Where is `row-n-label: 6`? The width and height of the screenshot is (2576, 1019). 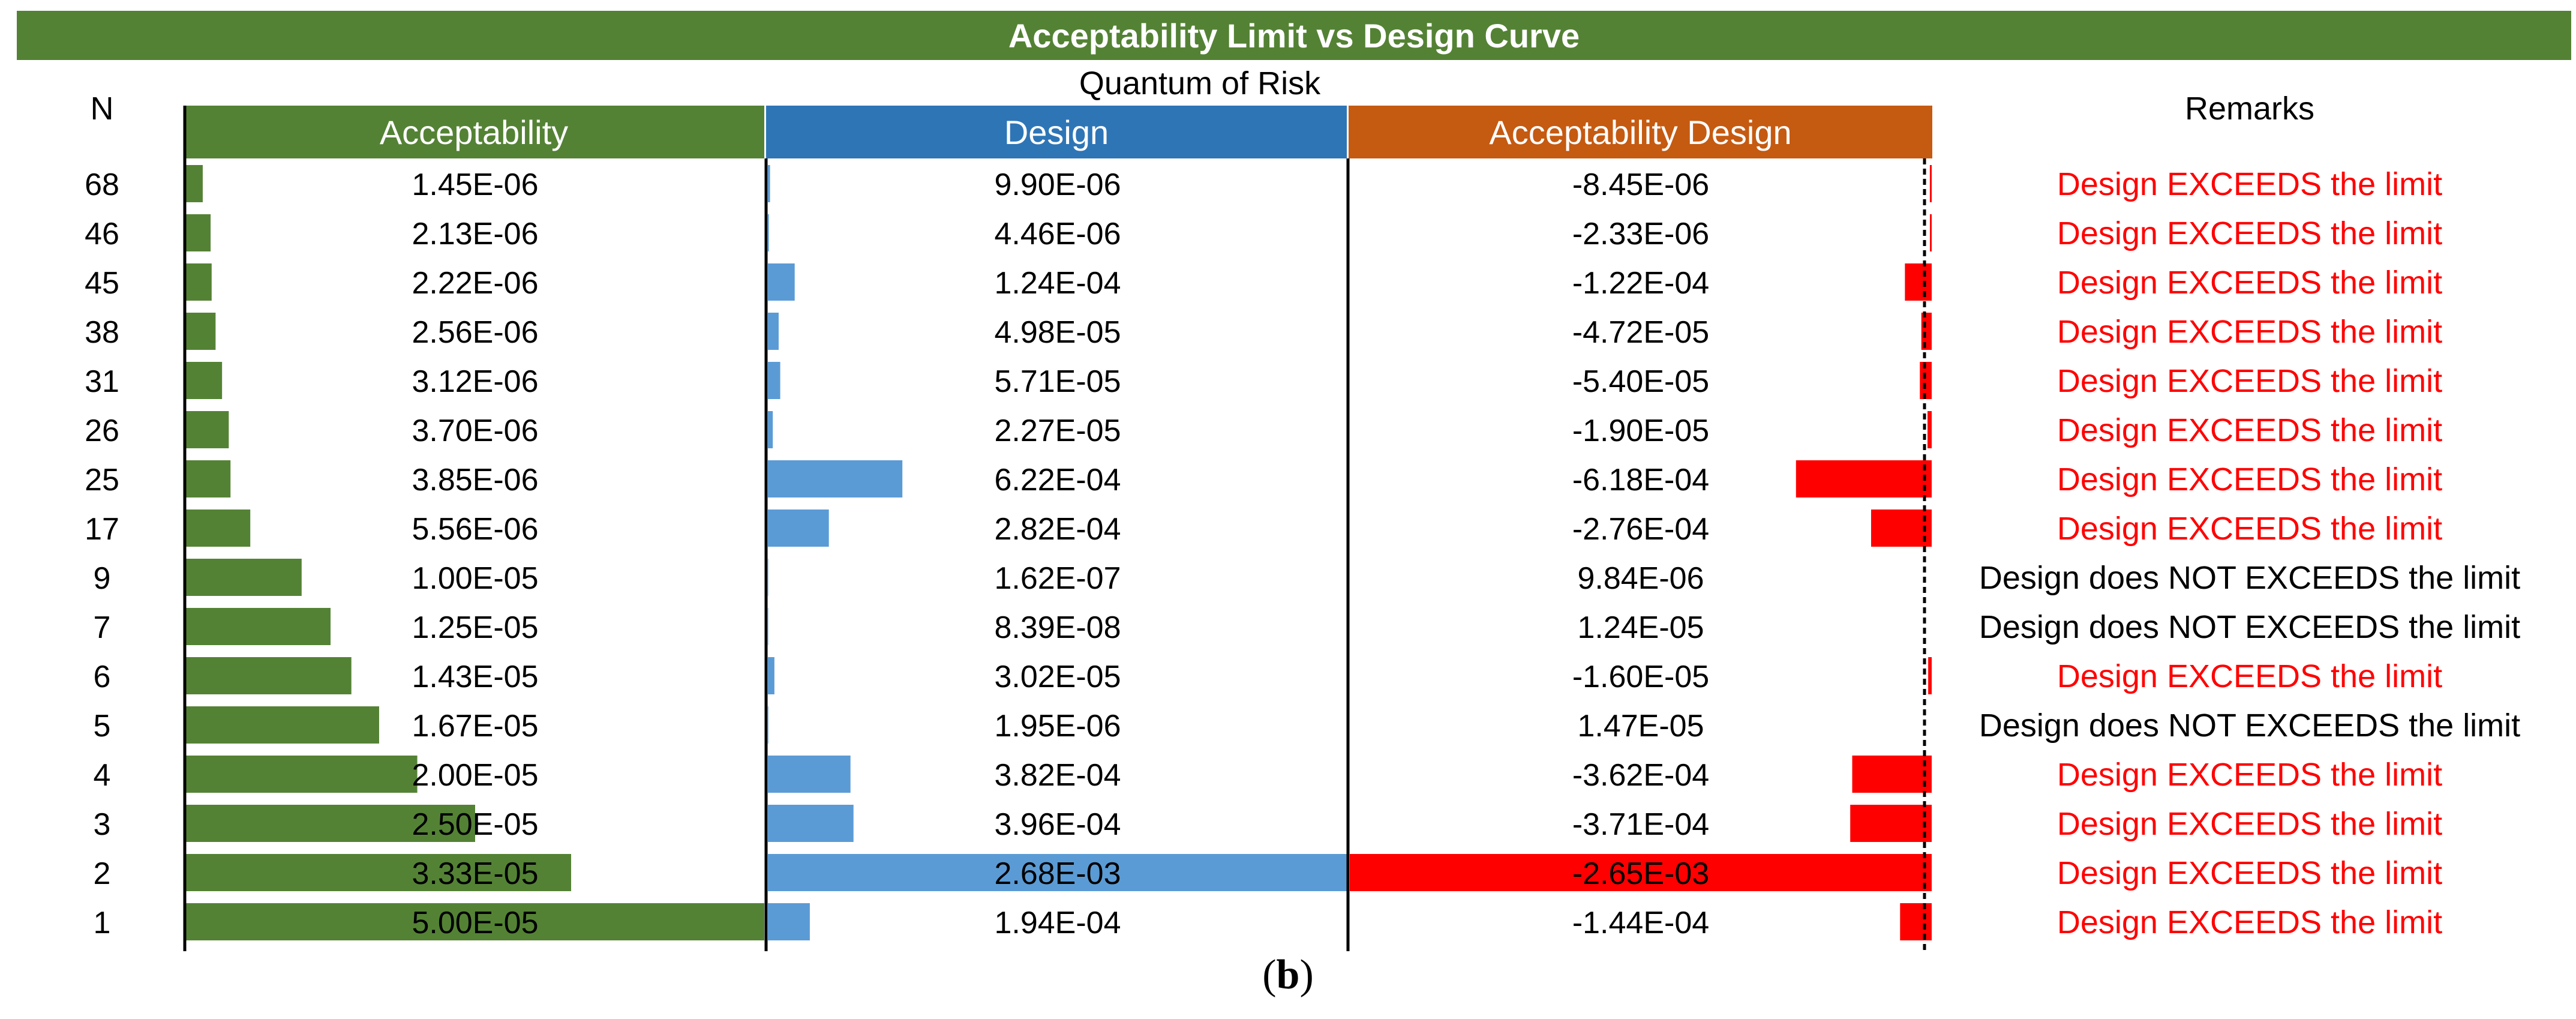 row-n-label: 6 is located at coordinates (102, 677).